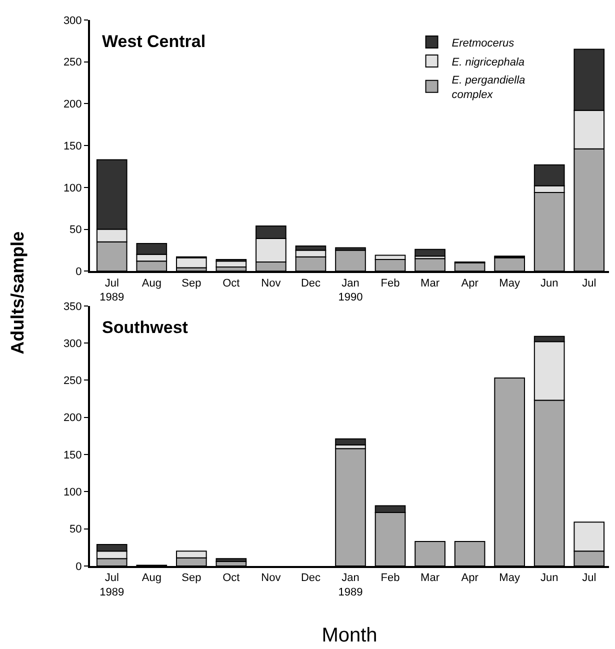 The image size is (615, 649). What do you see at coordinates (489, 87) in the screenshot?
I see `legend-label: E. pergandiella complex` at bounding box center [489, 87].